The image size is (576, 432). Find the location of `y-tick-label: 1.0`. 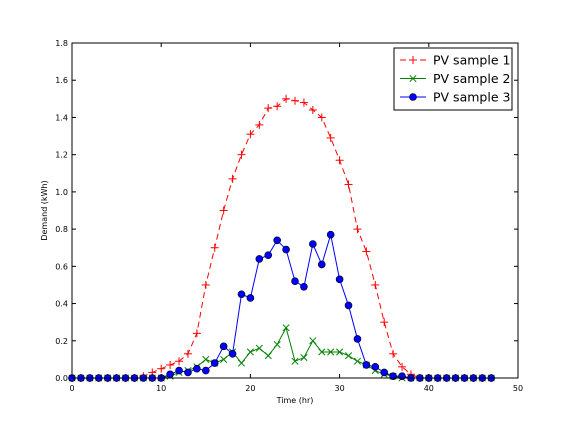

y-tick-label: 1.0 is located at coordinates (61, 192).